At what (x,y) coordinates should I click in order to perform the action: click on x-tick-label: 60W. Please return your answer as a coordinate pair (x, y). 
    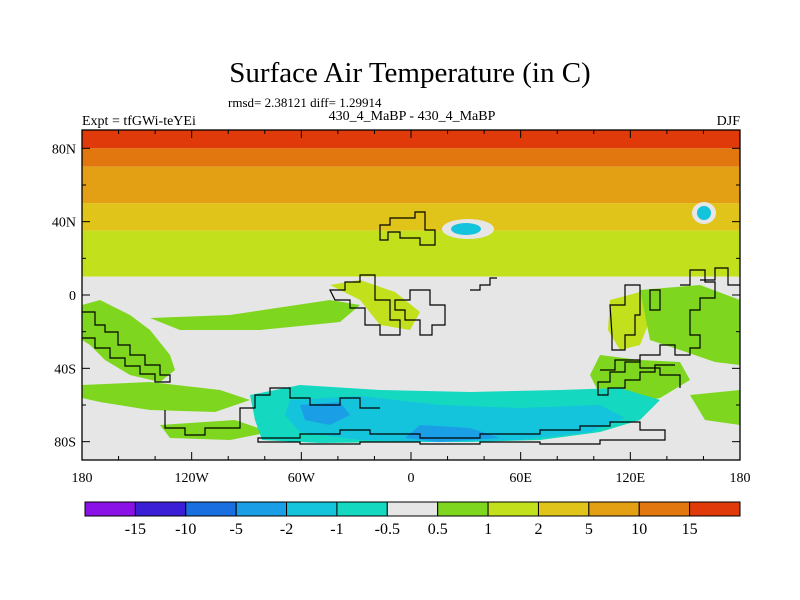
    Looking at the image, I should click on (302, 478).